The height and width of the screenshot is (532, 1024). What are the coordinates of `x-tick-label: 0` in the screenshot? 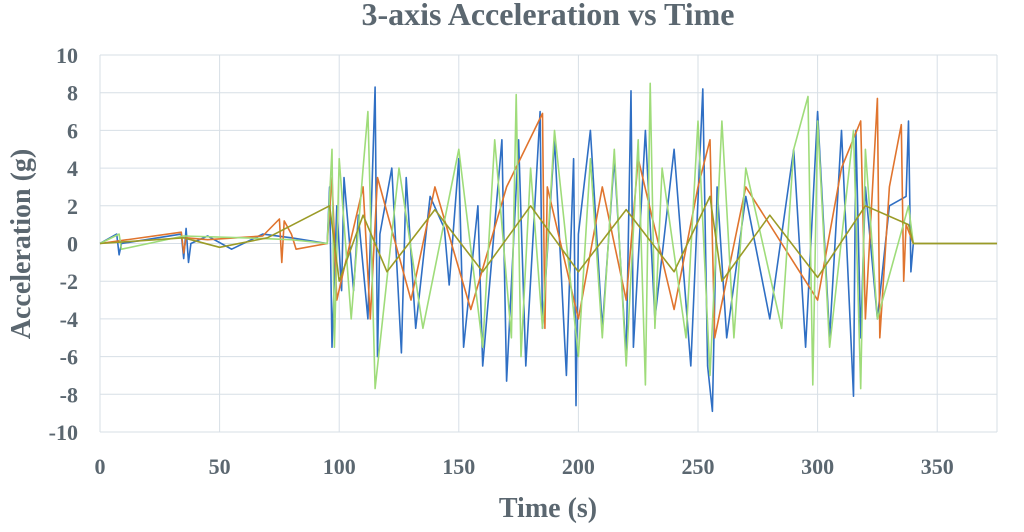 It's located at (100, 466).